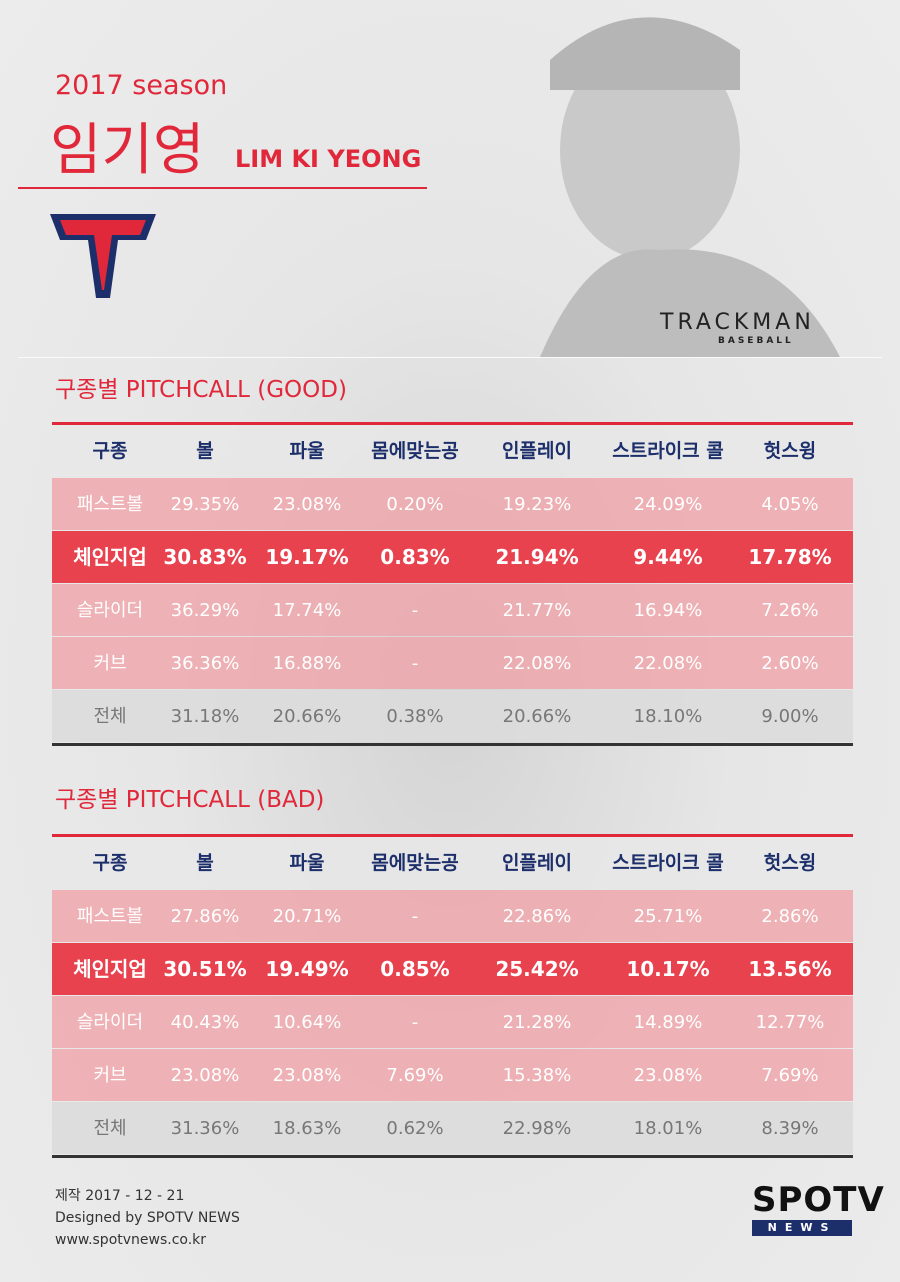 Image resolution: width=900 pixels, height=1282 pixels. What do you see at coordinates (802, 1228) in the screenshot?
I see `logo-sub: NEWS` at bounding box center [802, 1228].